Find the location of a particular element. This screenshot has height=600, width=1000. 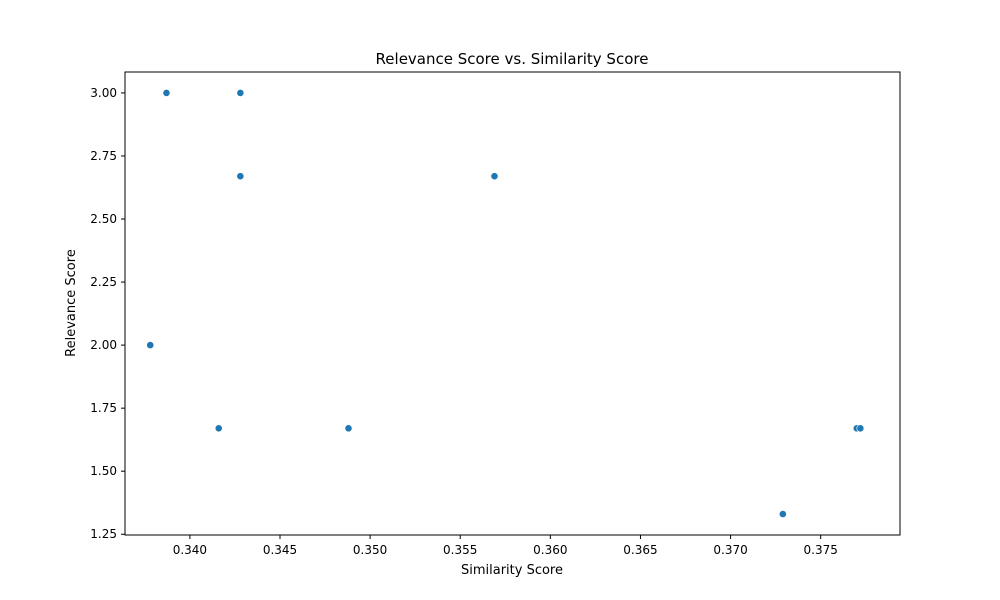

x-tick-label: 0.345 is located at coordinates (280, 550).